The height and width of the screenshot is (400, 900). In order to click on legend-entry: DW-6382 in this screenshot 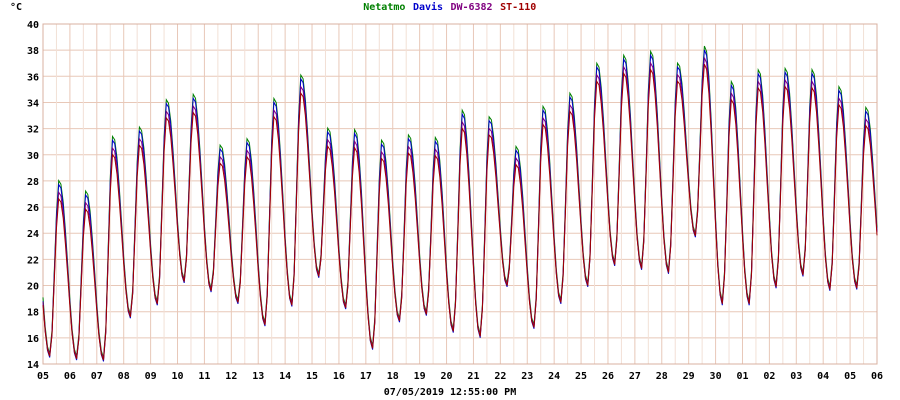, I will do `click(471, 7)`.